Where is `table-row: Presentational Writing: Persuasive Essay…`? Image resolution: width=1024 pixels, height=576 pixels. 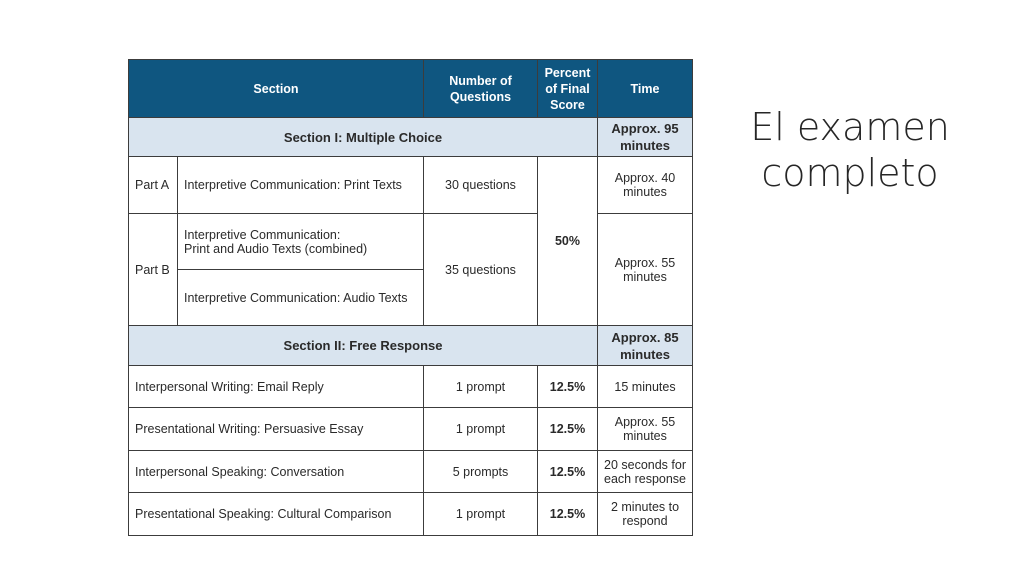
table-row: Presentational Writing: Persuasive Essay… is located at coordinates (410, 429).